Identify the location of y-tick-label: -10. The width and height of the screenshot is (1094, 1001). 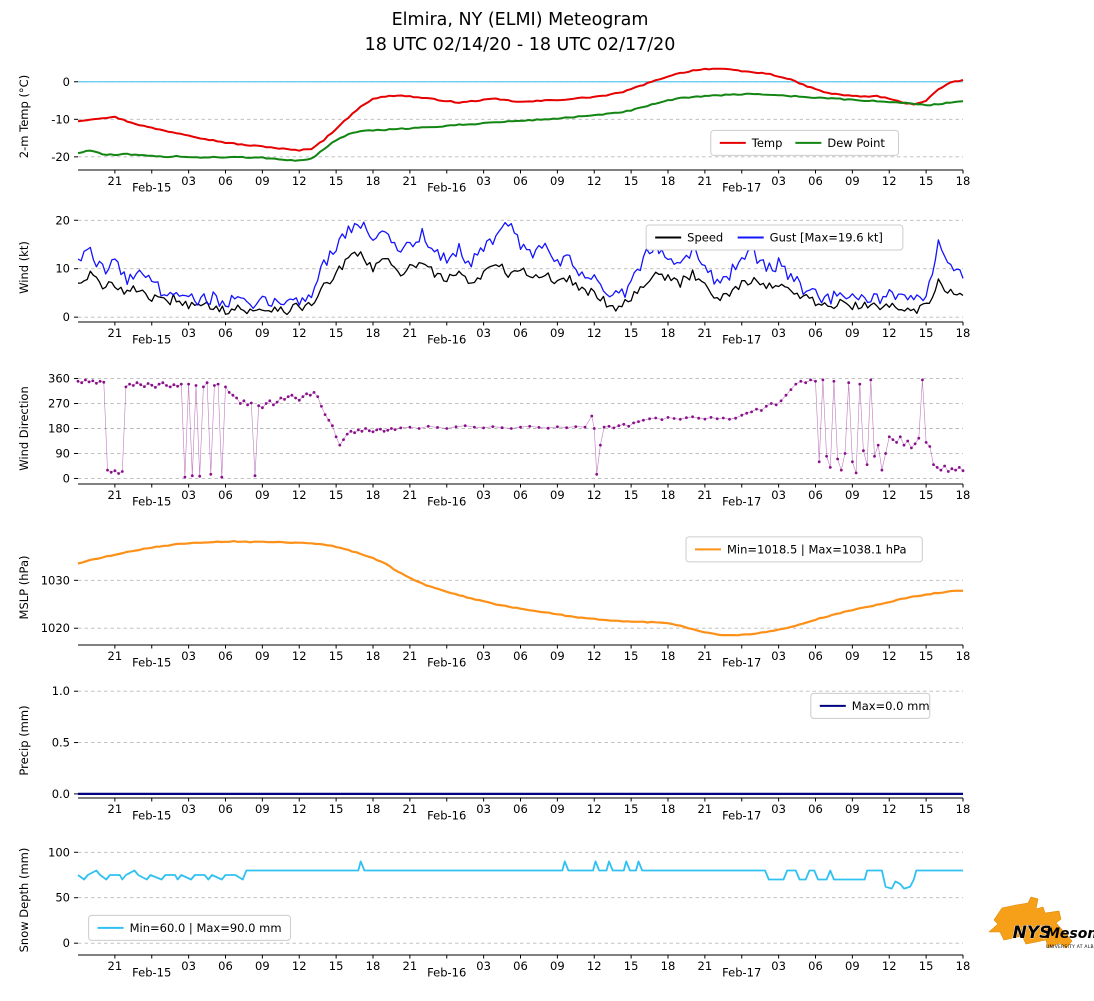
(60, 119).